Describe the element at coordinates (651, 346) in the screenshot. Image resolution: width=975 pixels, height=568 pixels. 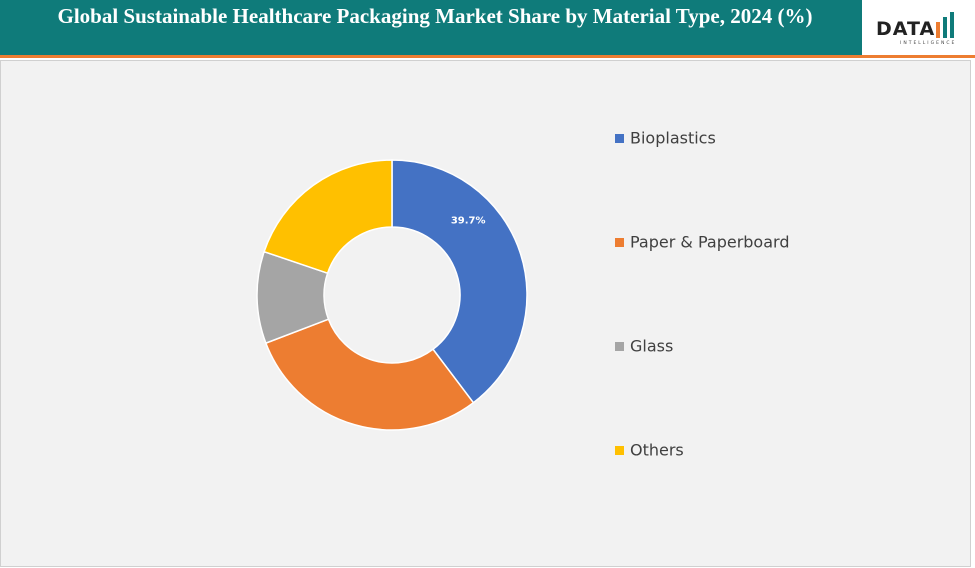
I see `legend-label: Glass` at that location.